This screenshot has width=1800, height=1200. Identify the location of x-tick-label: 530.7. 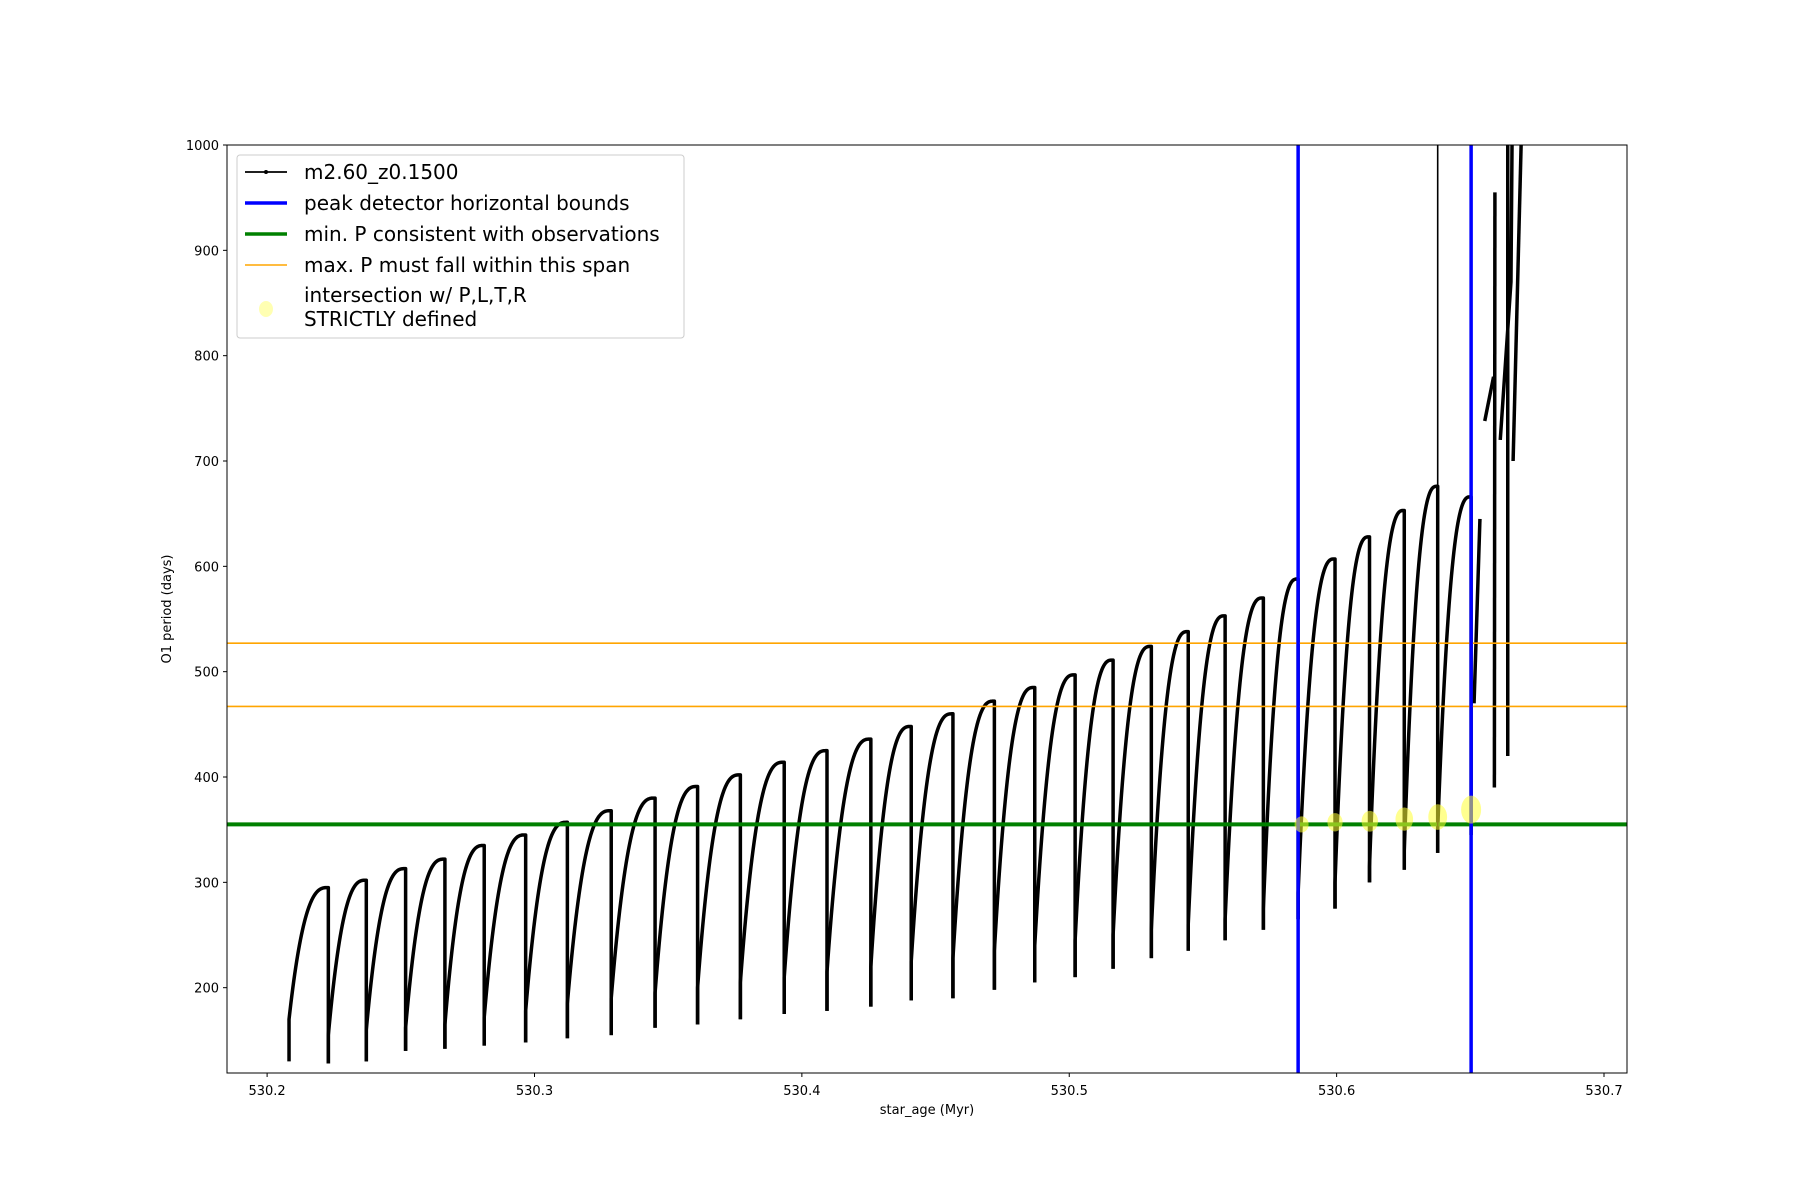
(1603, 1091).